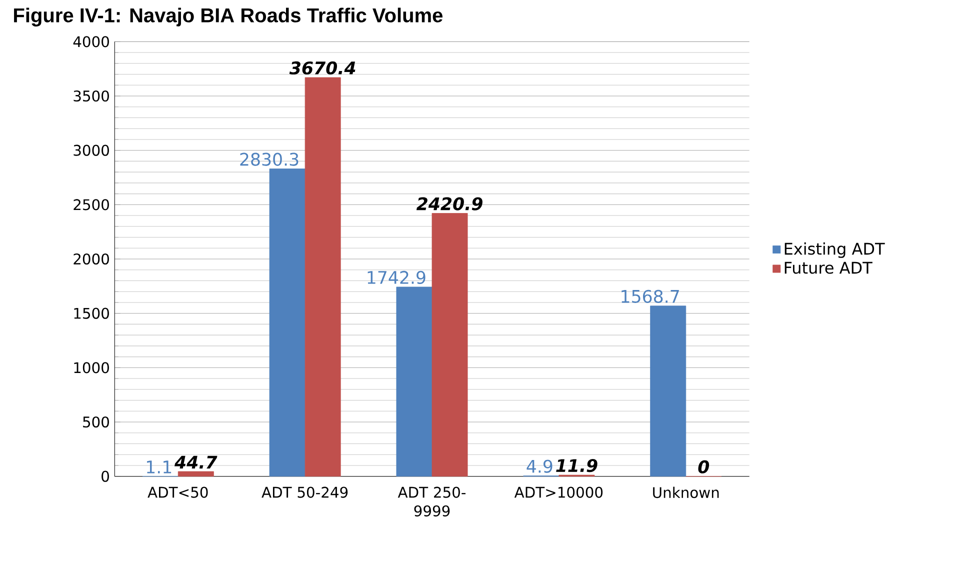 The height and width of the screenshot is (579, 961). I want to click on y-tick-label: 4000, so click(91, 42).